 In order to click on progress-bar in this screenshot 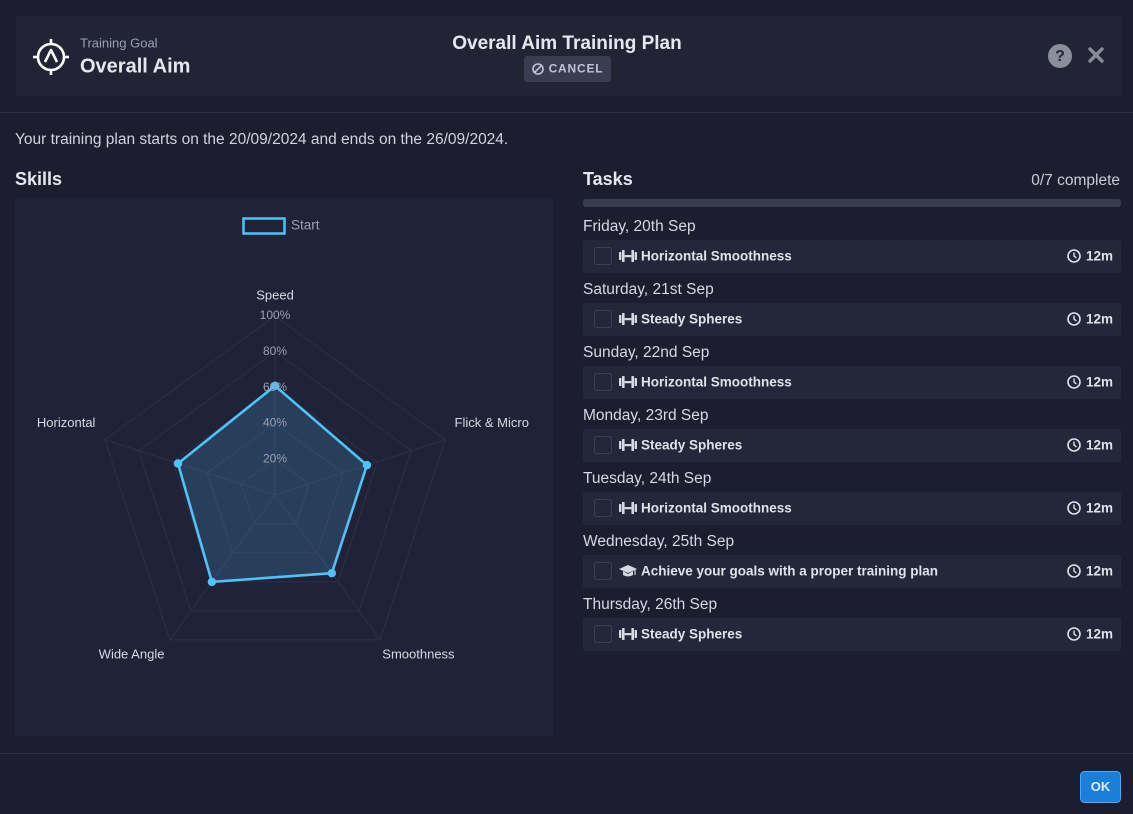, I will do `click(852, 203)`.